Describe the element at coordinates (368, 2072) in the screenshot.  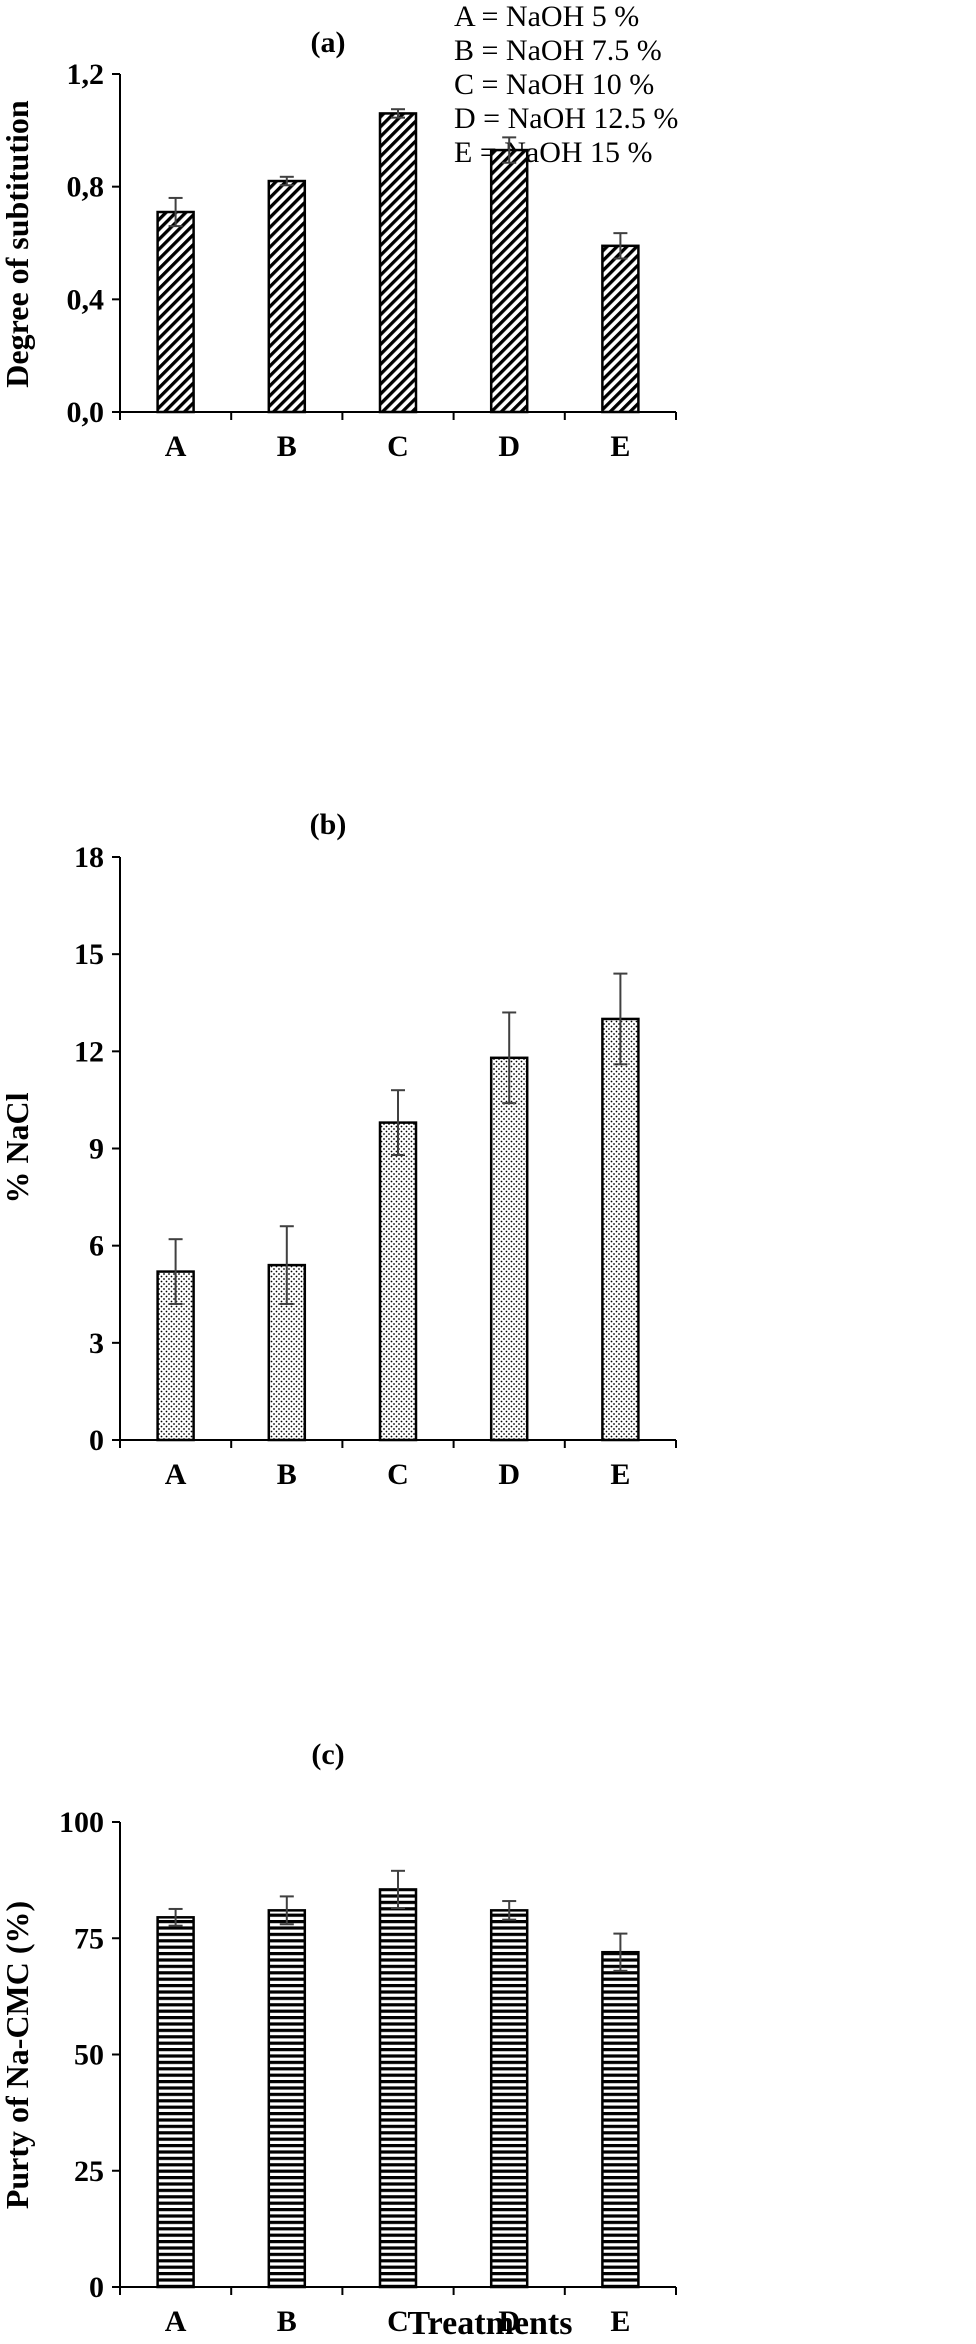
I see `plot-area-c: 0 25 50 75 100 A B C D E` at that location.